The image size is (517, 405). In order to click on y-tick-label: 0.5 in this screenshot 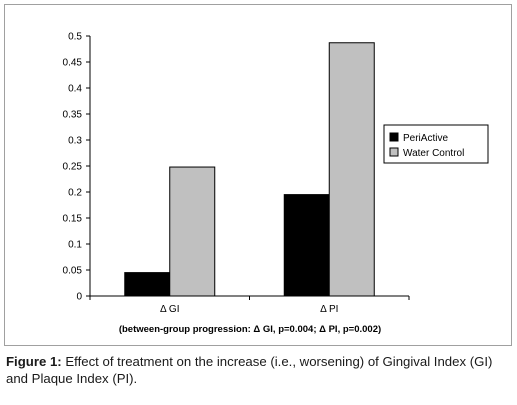, I will do `click(75, 37)`.